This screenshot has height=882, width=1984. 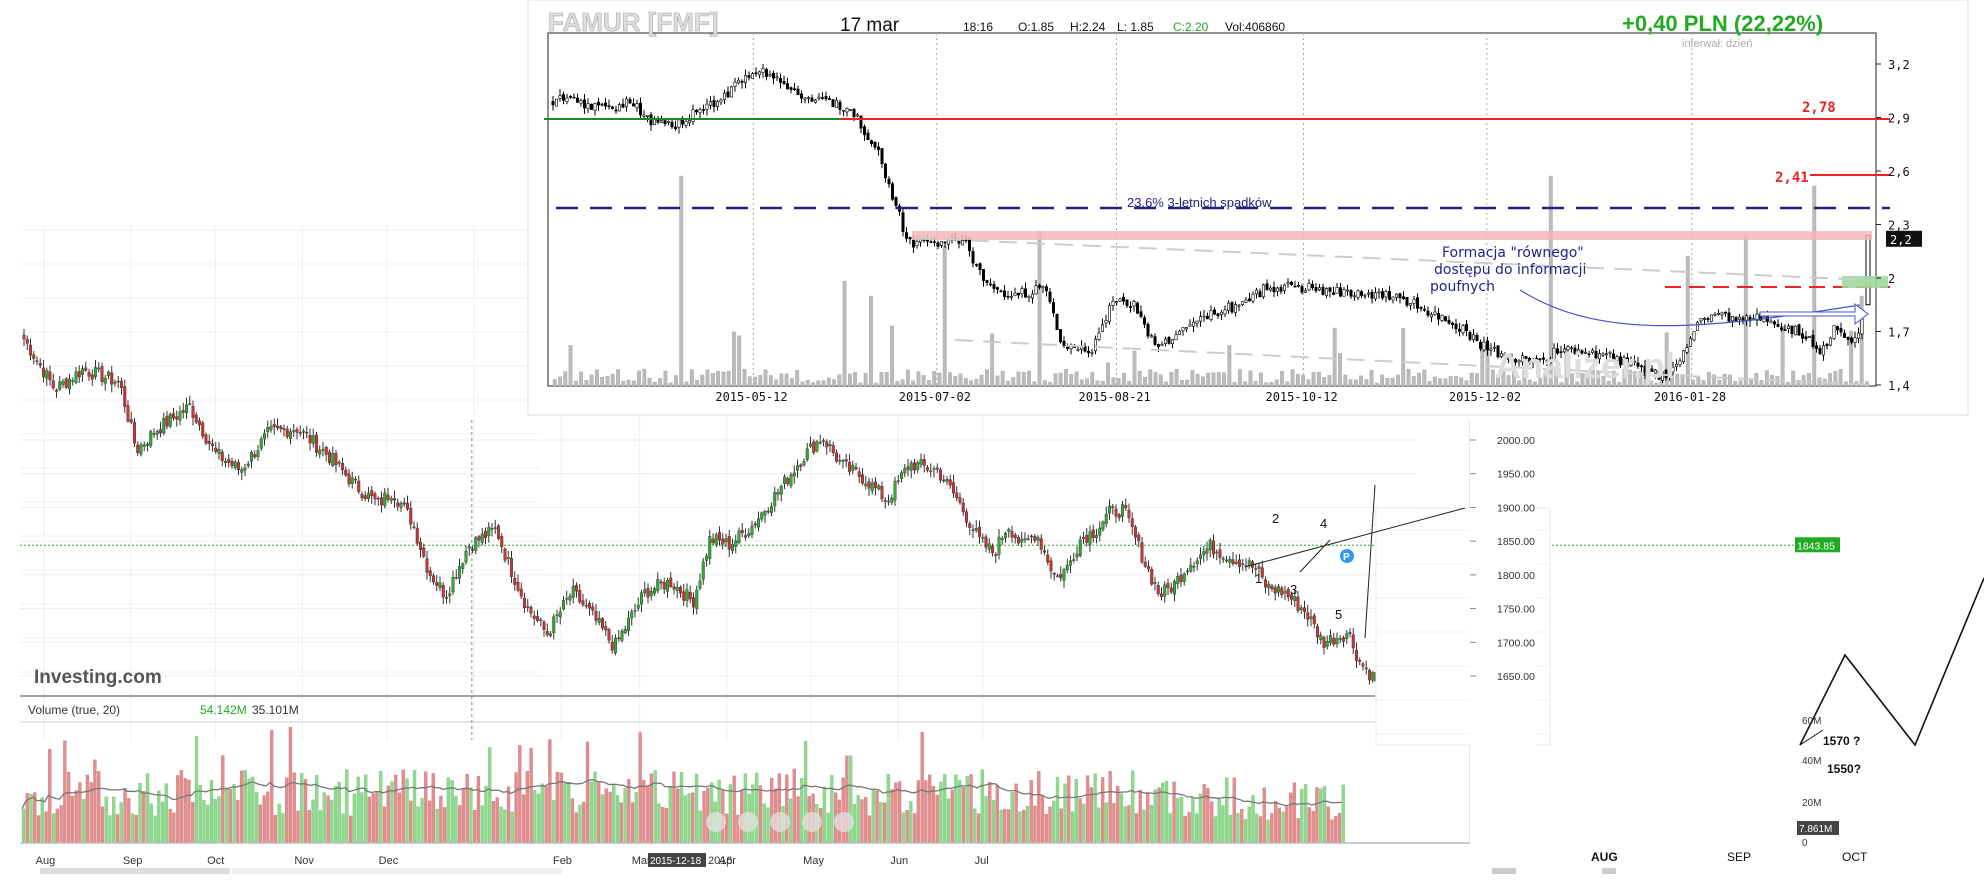 What do you see at coordinates (899, 861) in the screenshot?
I see `x-tick-label: Jun` at bounding box center [899, 861].